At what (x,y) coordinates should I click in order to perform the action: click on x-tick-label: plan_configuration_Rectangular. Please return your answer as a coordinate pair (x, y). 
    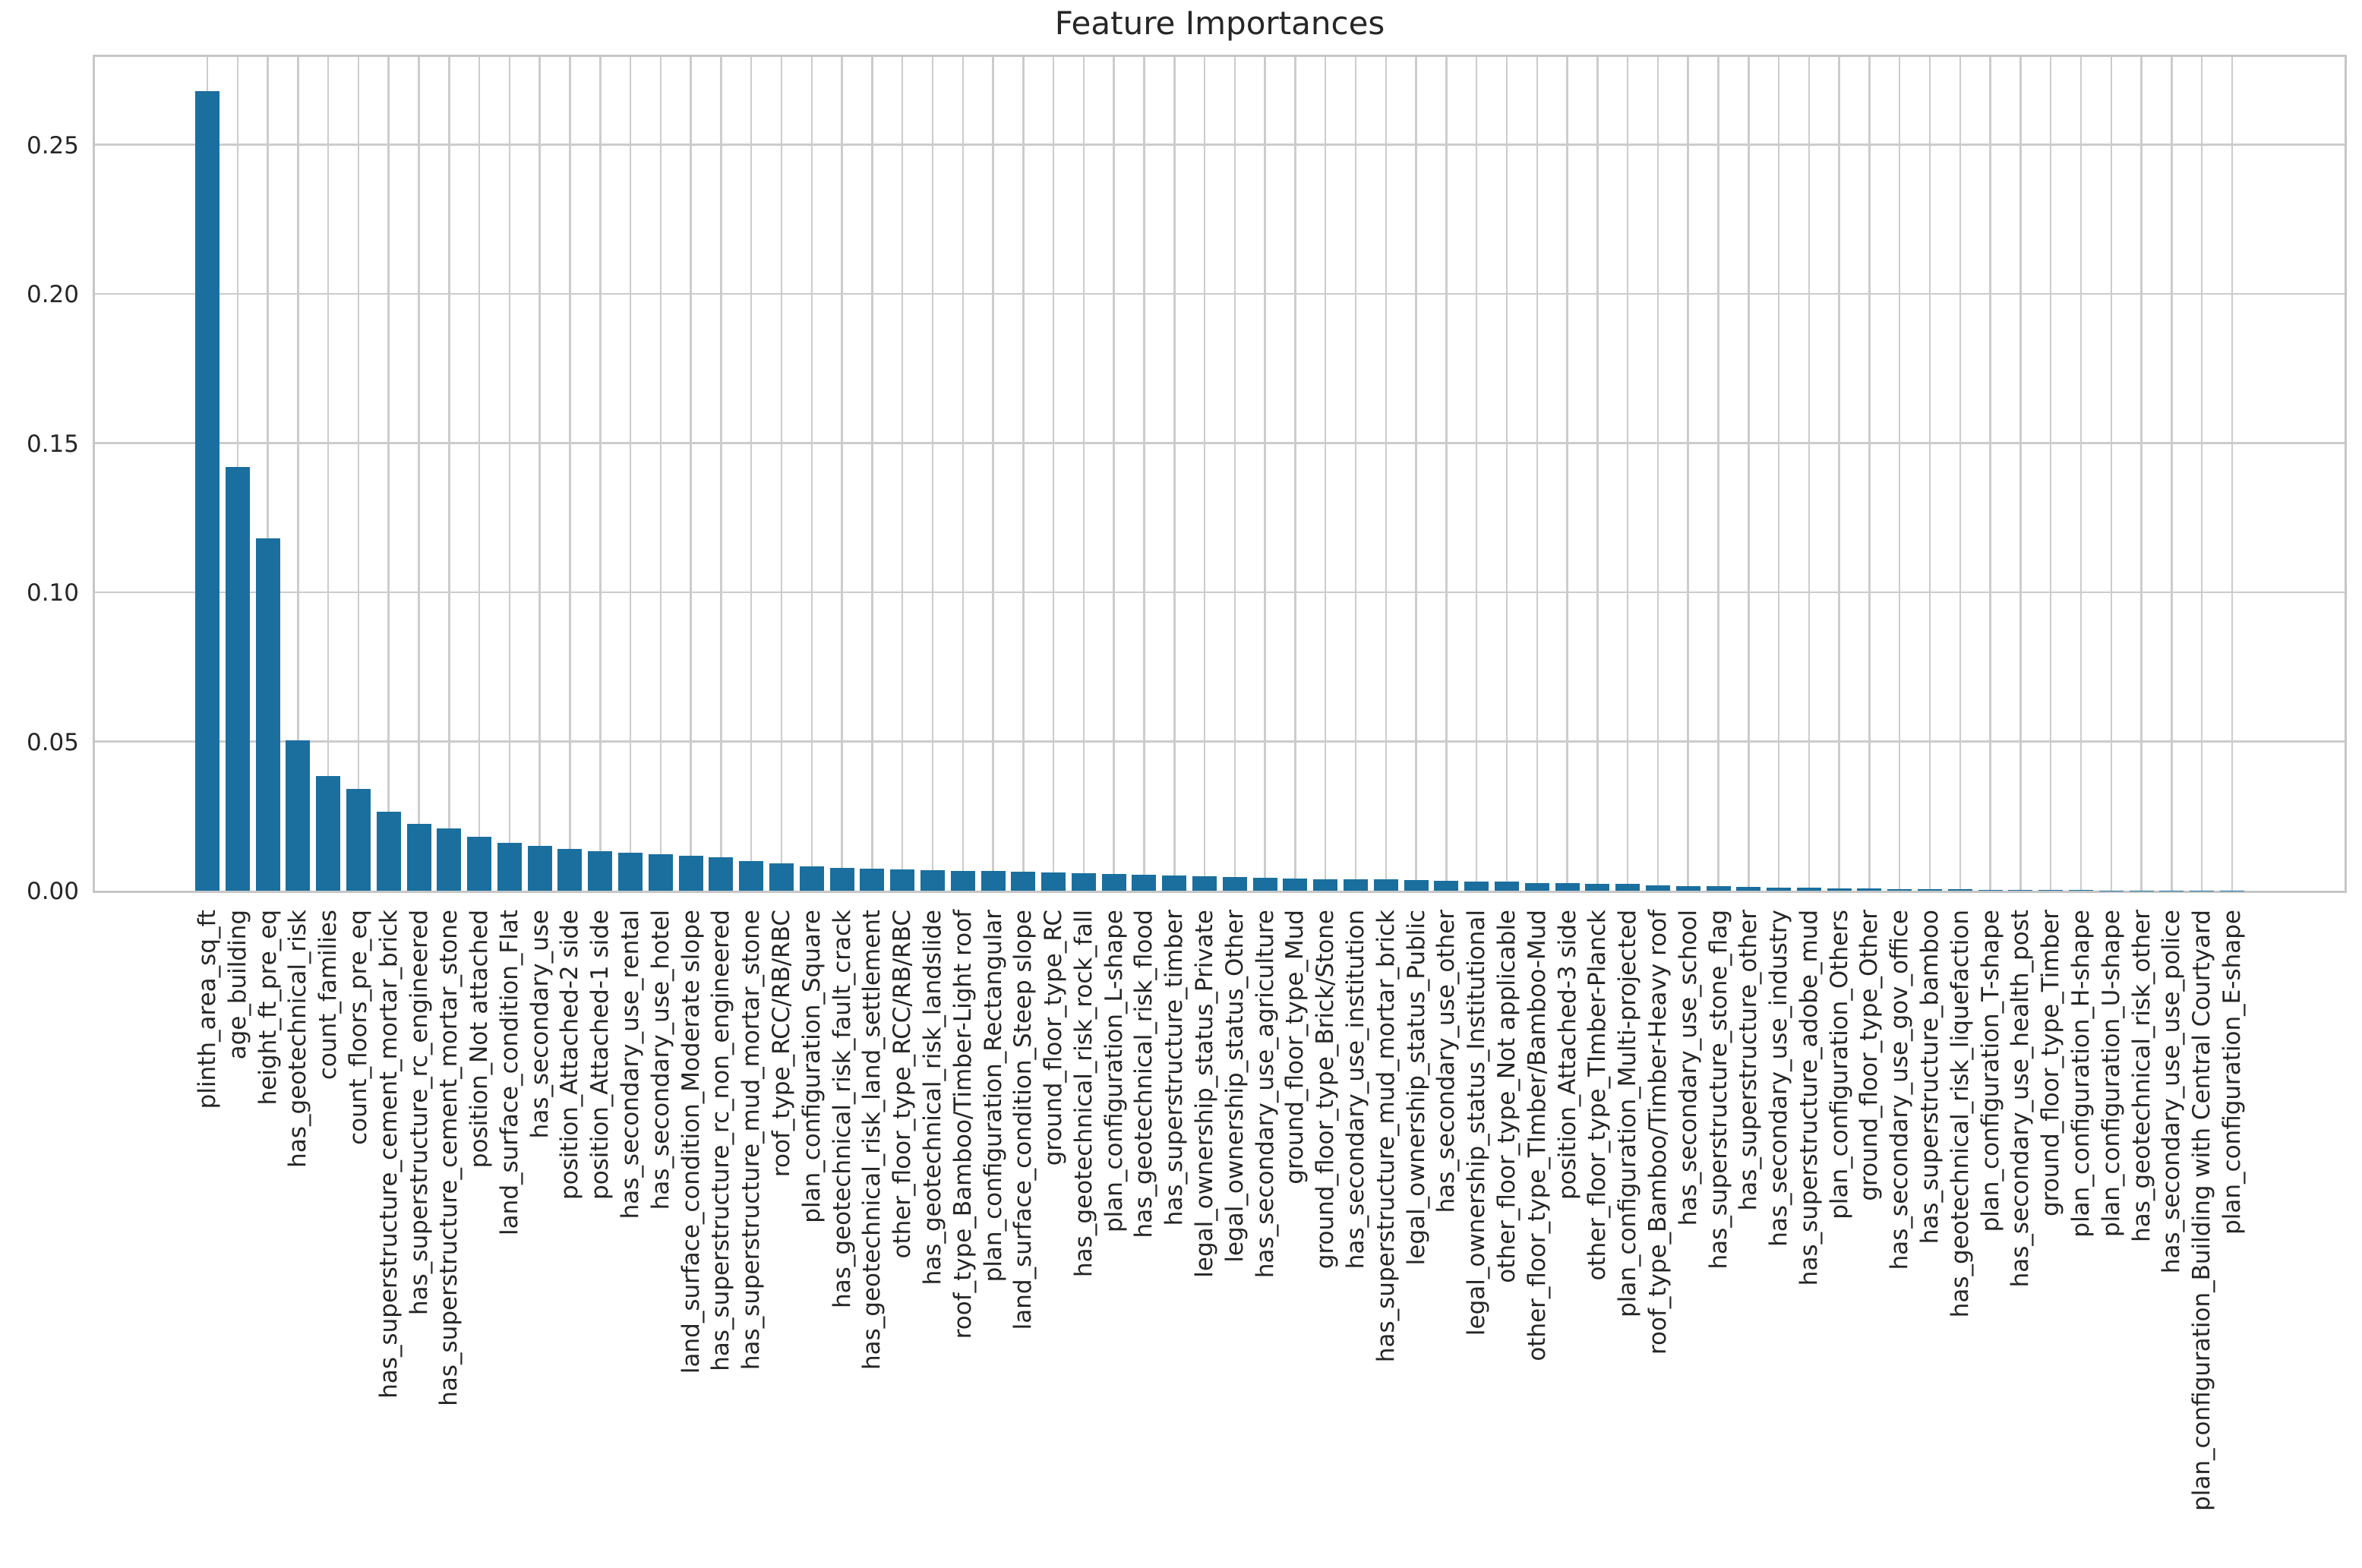
    Looking at the image, I should click on (993, 1096).